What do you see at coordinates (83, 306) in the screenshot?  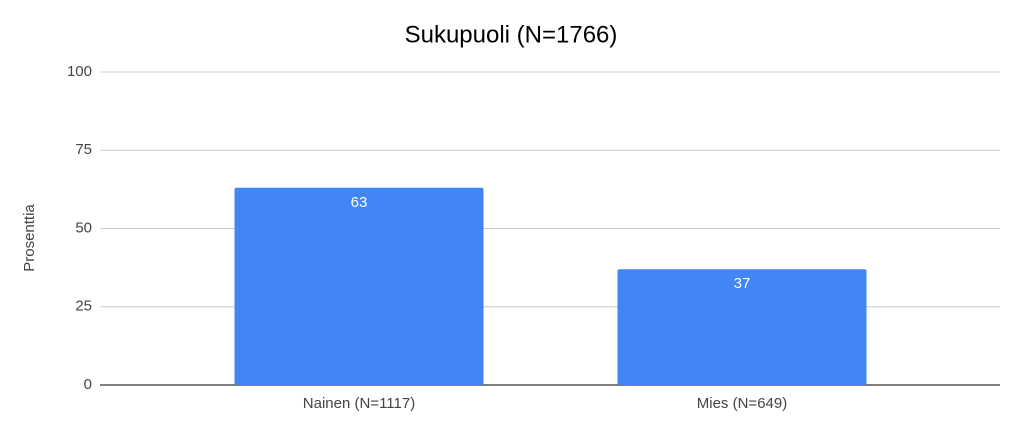 I see `y-tick-label: 25` at bounding box center [83, 306].